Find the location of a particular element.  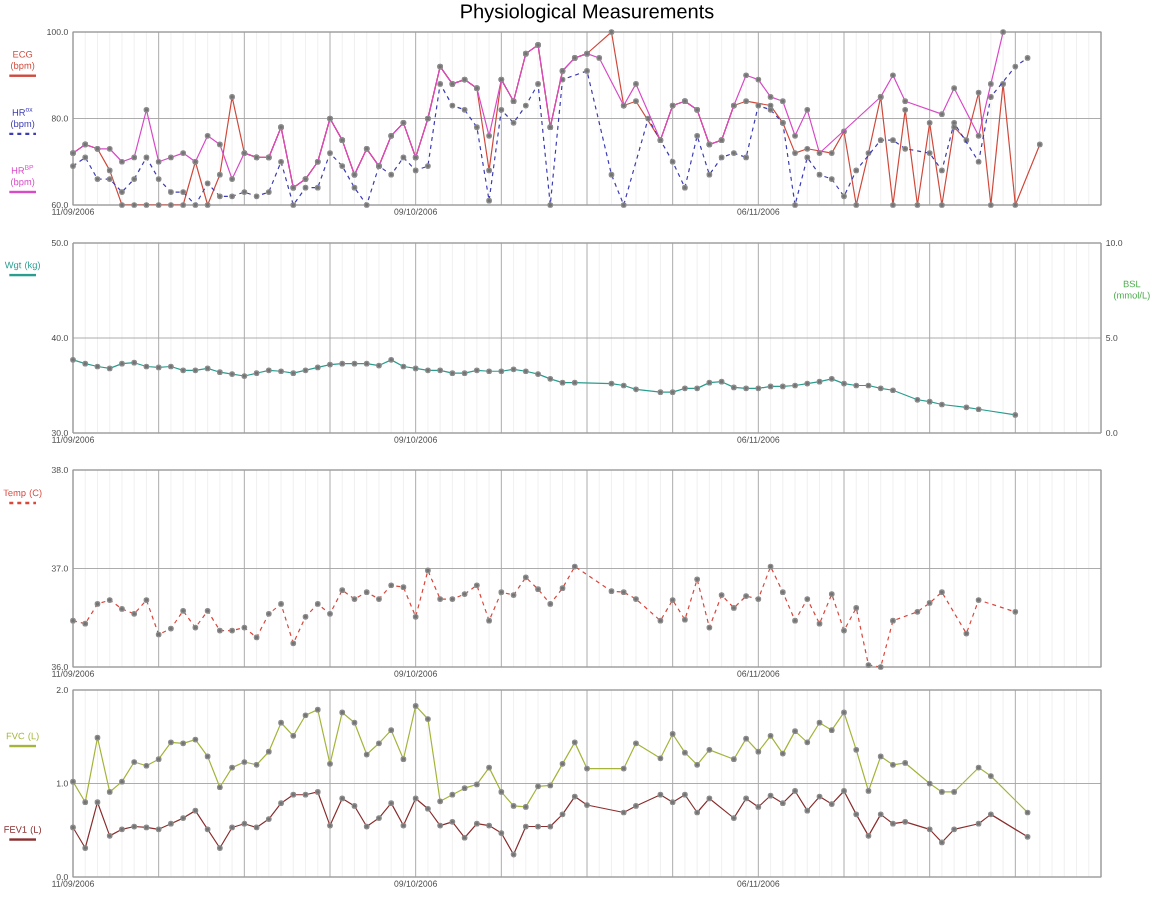

chart-title: Physiological Measurements is located at coordinates (587, 13).